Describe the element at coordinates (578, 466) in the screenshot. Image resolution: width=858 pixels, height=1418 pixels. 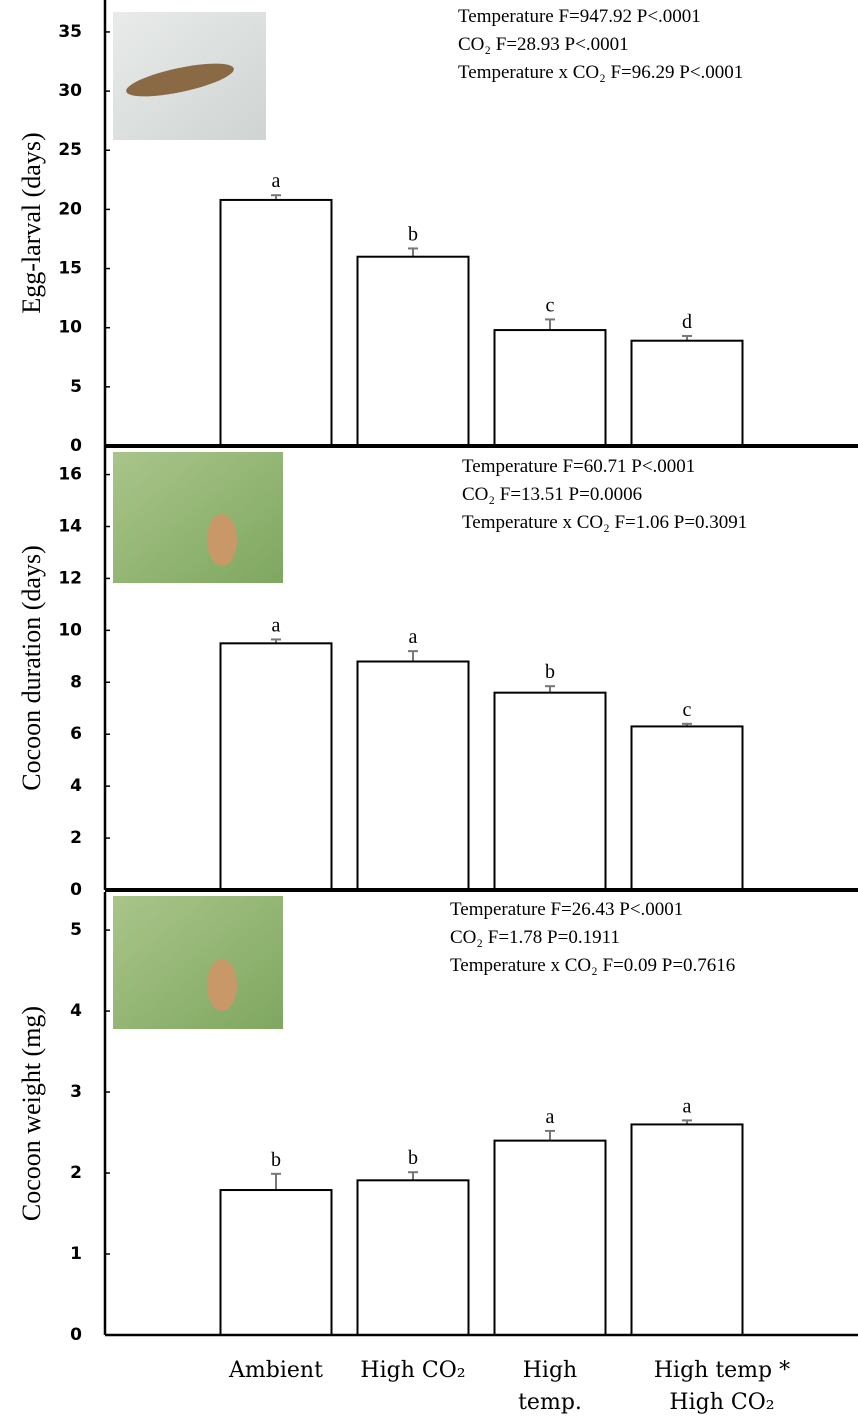
I see `annotation: Temperature F=60.71 P<.0001` at that location.